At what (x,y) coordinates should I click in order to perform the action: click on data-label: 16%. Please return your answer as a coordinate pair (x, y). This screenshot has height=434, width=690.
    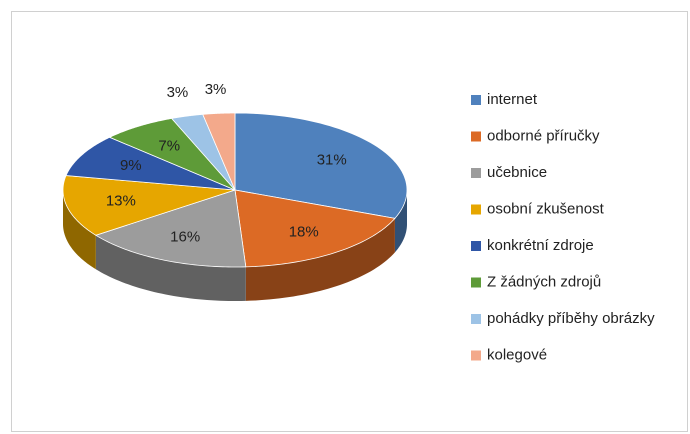
    Looking at the image, I should click on (185, 236).